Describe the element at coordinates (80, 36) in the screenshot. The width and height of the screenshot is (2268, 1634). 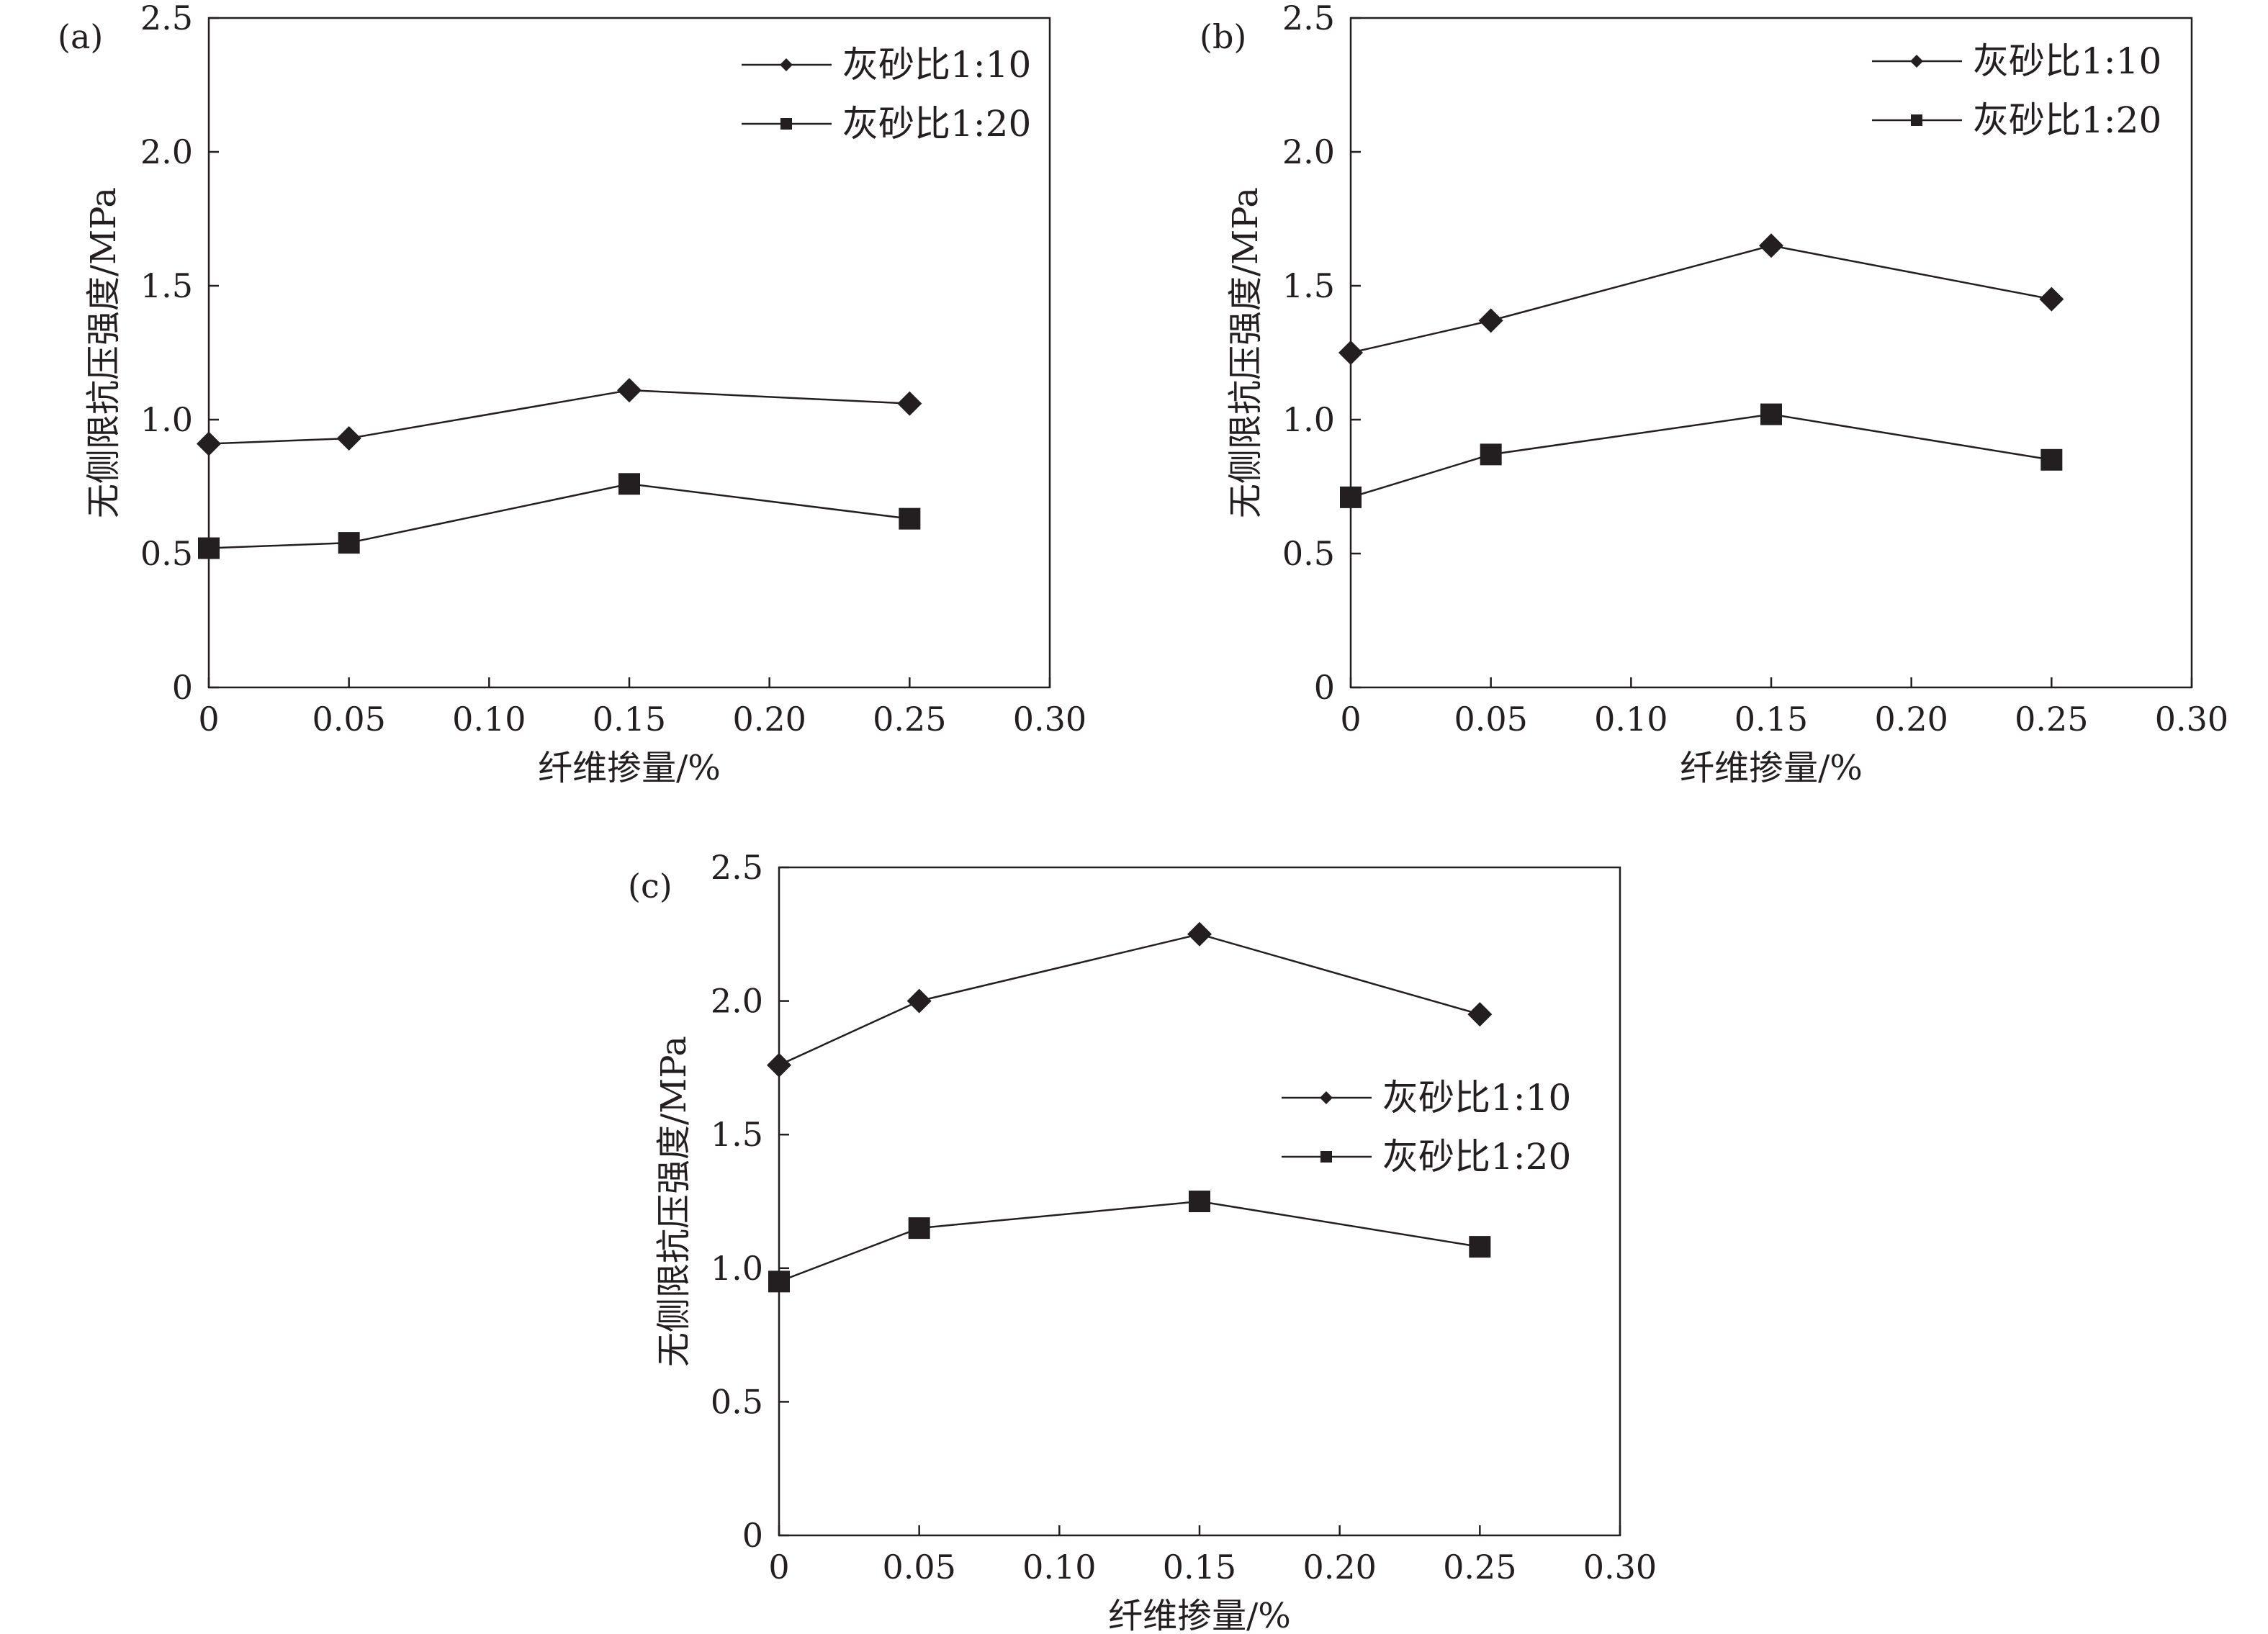
I see `panel-label: (a)` at that location.